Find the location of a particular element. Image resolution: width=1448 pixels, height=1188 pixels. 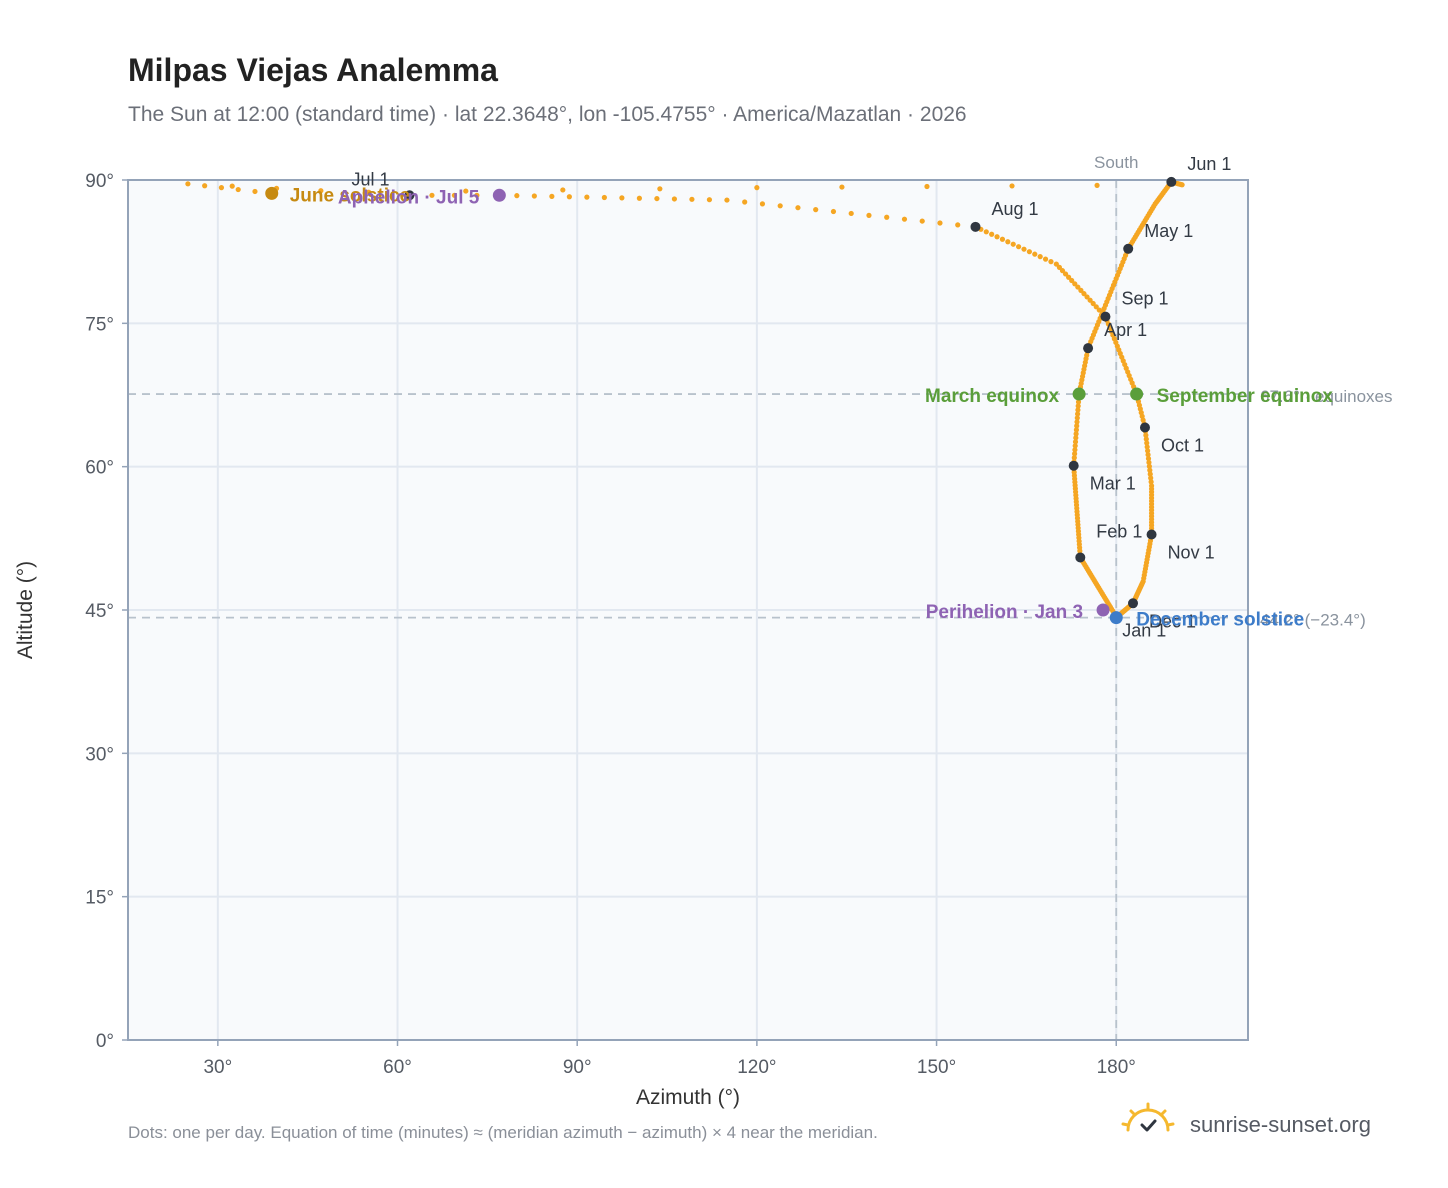

y-tick-label: 30° is located at coordinates (99, 754).